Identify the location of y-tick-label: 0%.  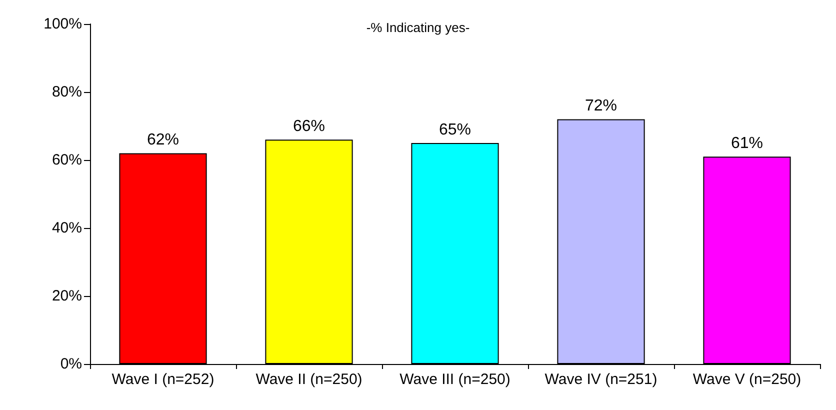
(71, 364).